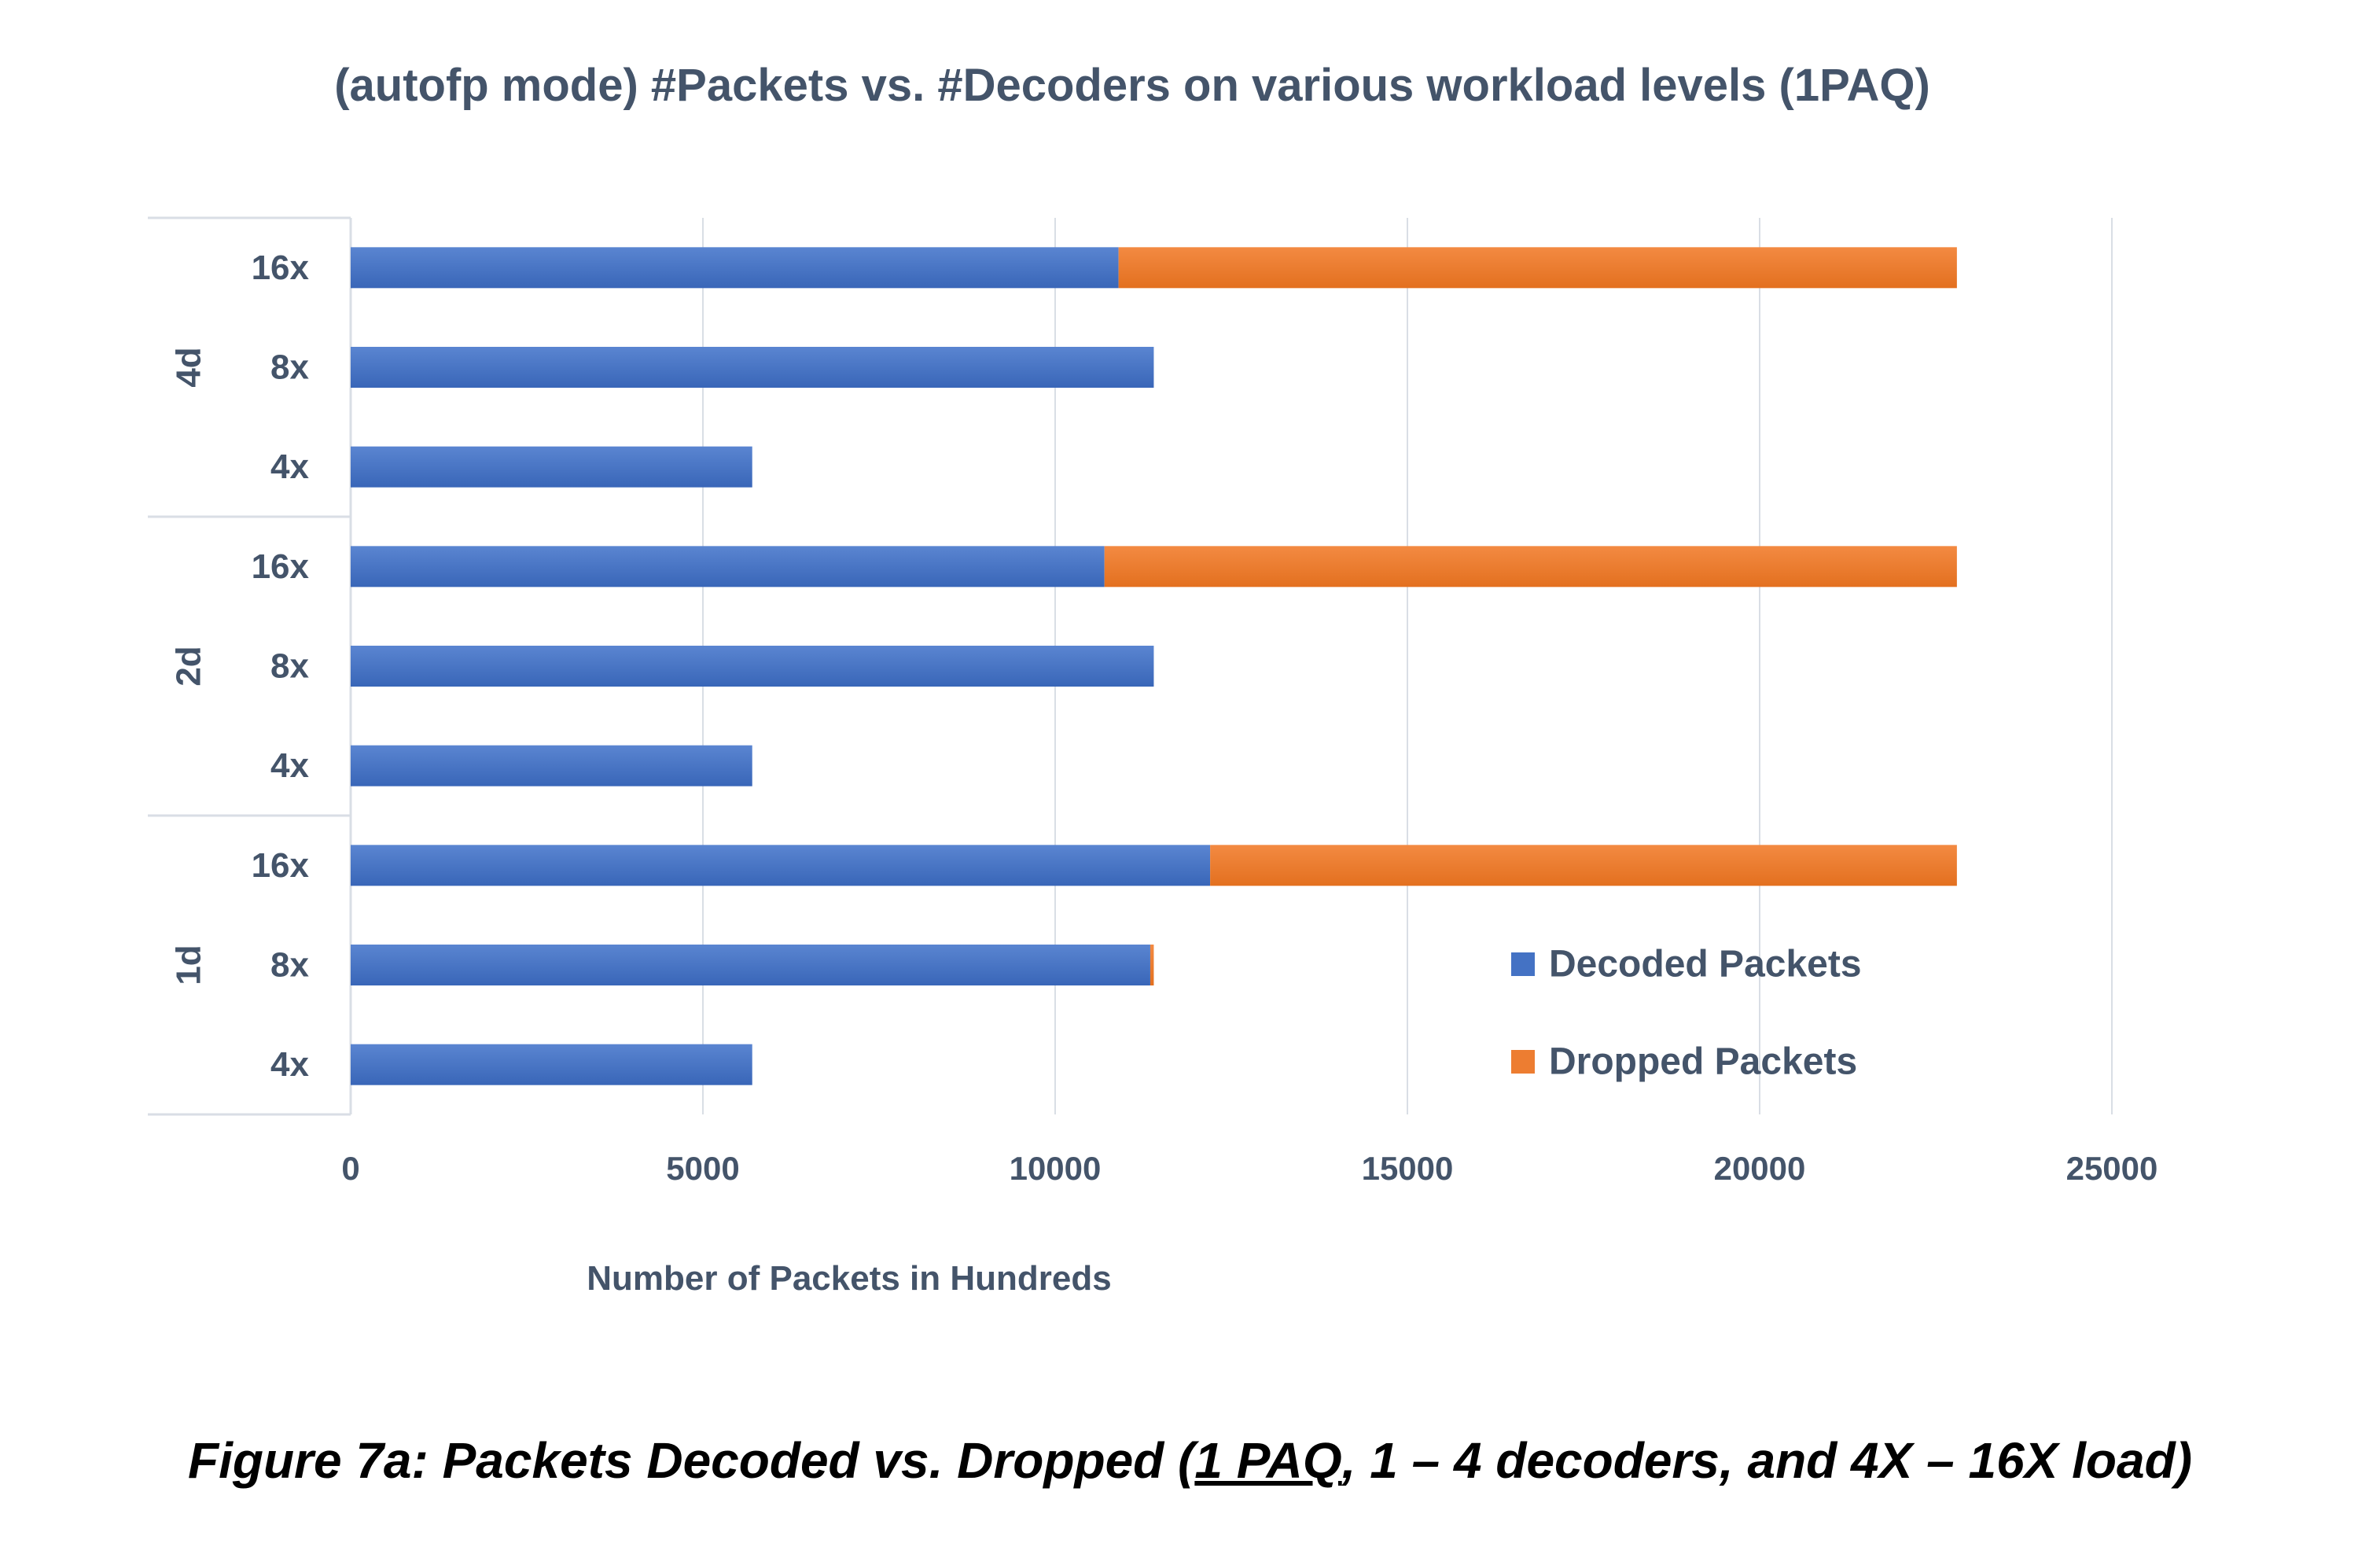  Describe the element at coordinates (1767, 1460) in the screenshot. I see `caption-suffix: , 1 – 4 decoders, and 4X – 16X load)` at that location.